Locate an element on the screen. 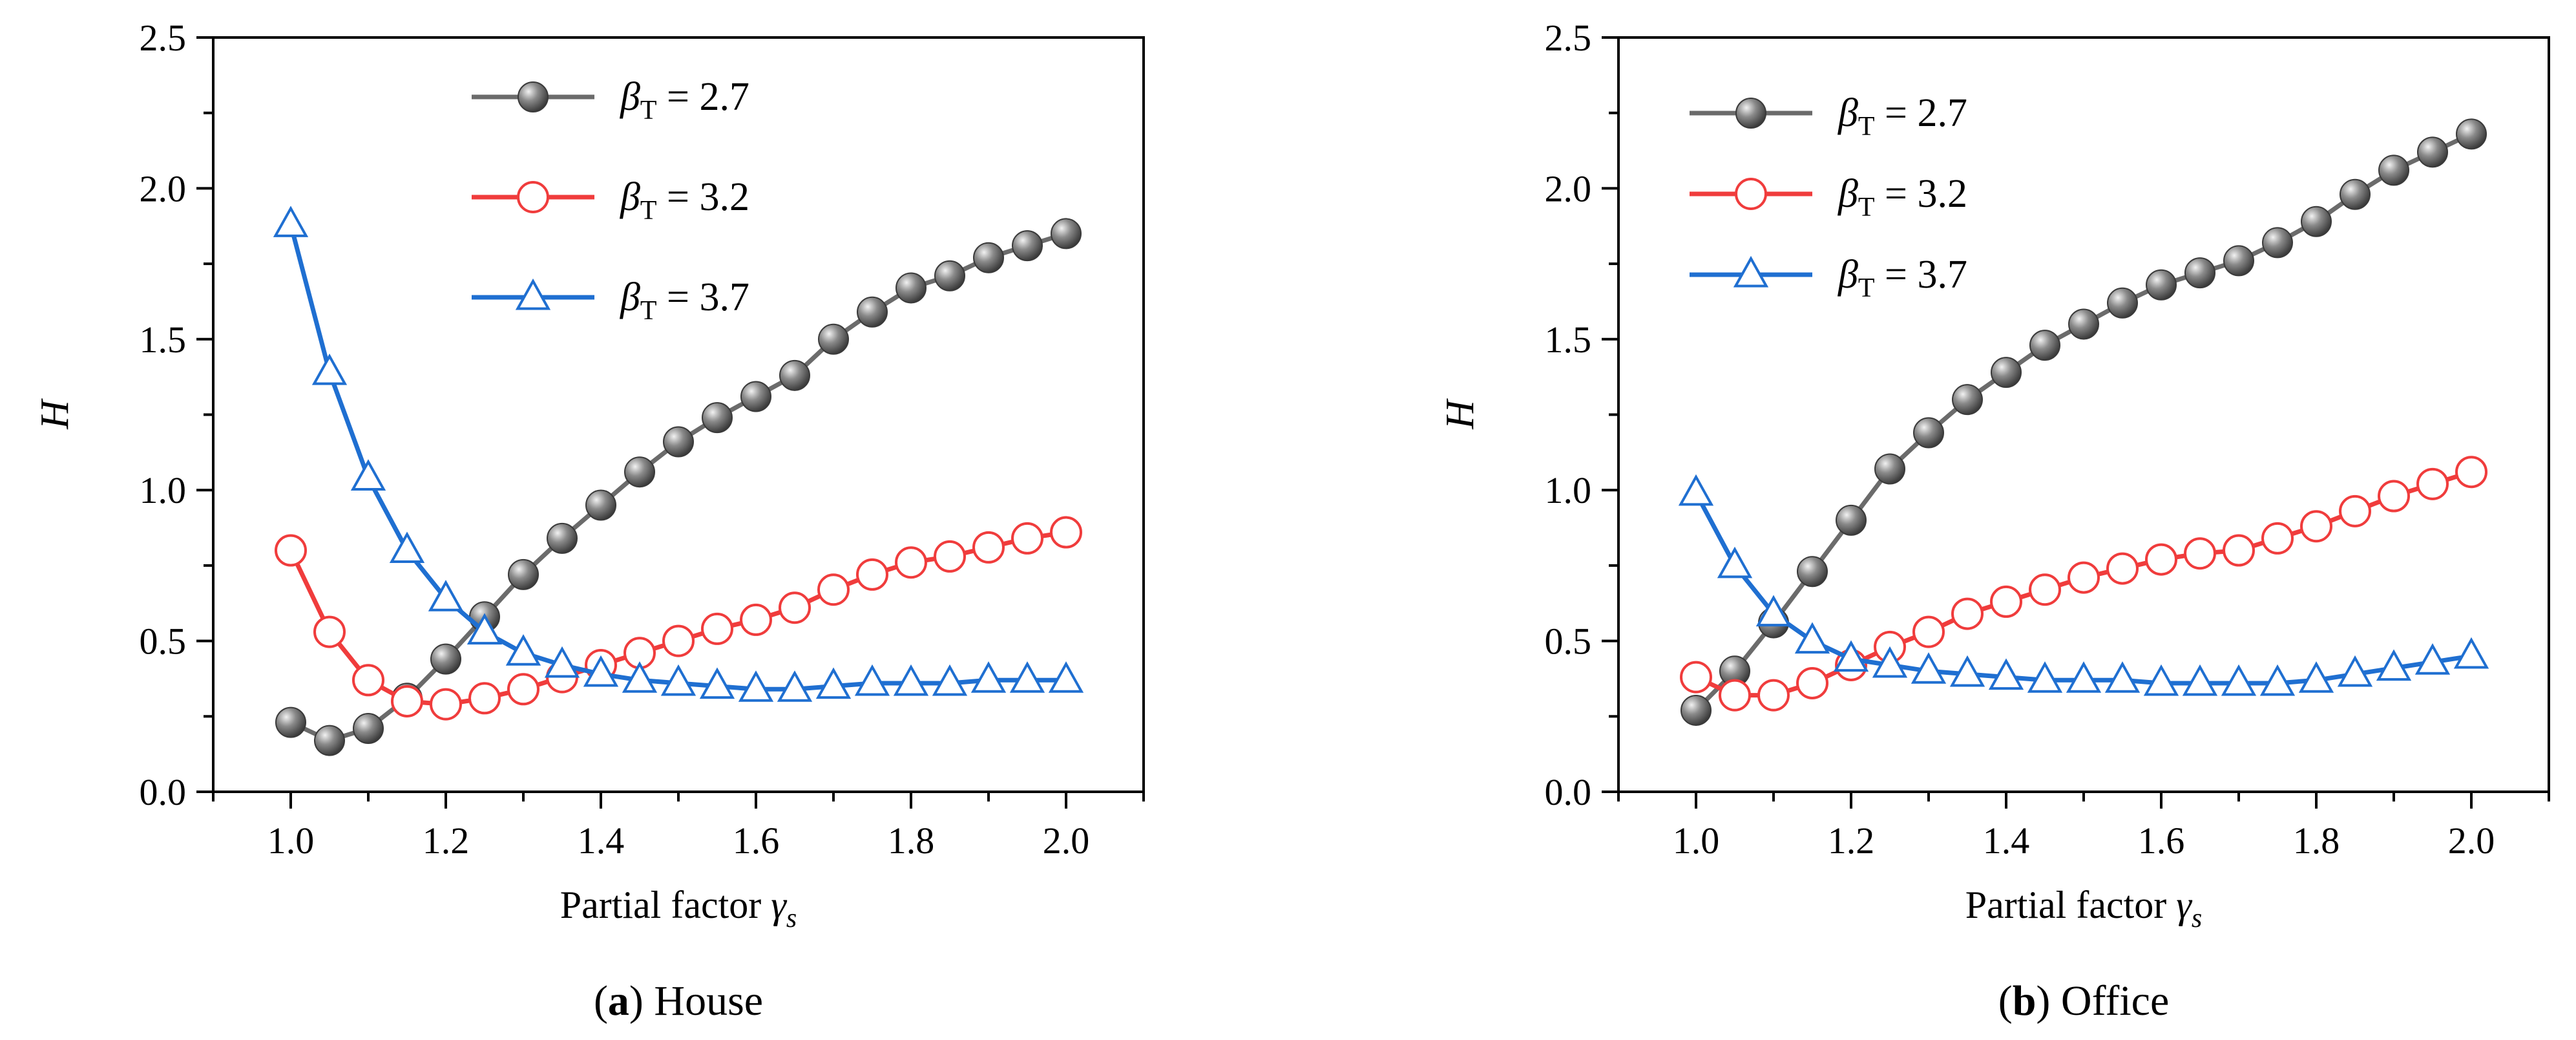  x-axis-label-subscript: s is located at coordinates (2197, 918).